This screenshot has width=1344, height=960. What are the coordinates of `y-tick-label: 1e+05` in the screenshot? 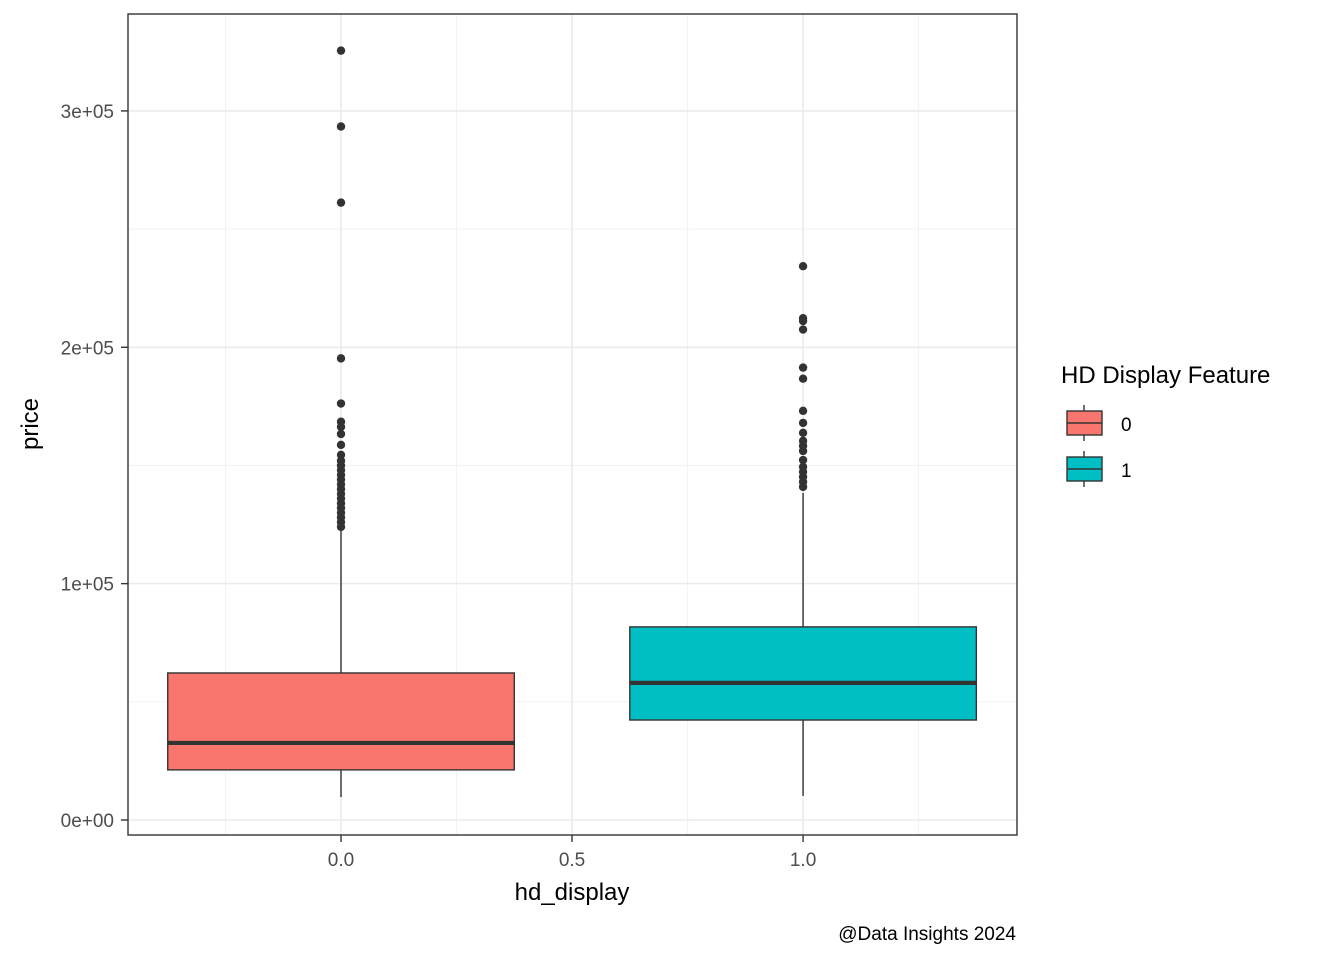 It's located at (87, 585).